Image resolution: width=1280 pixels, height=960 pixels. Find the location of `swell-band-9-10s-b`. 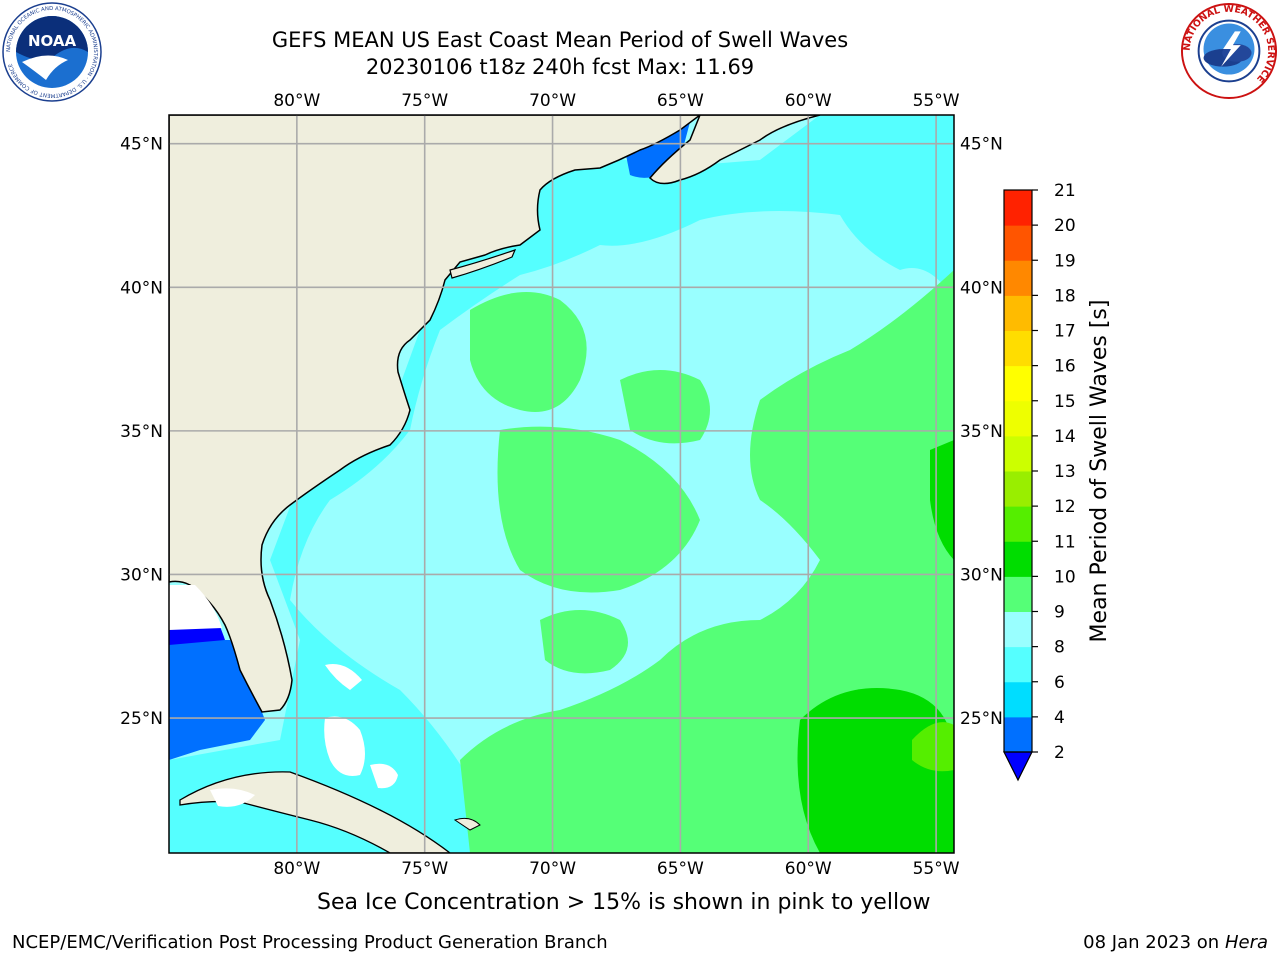

swell-band-9-10s-b is located at coordinates (598, 509).